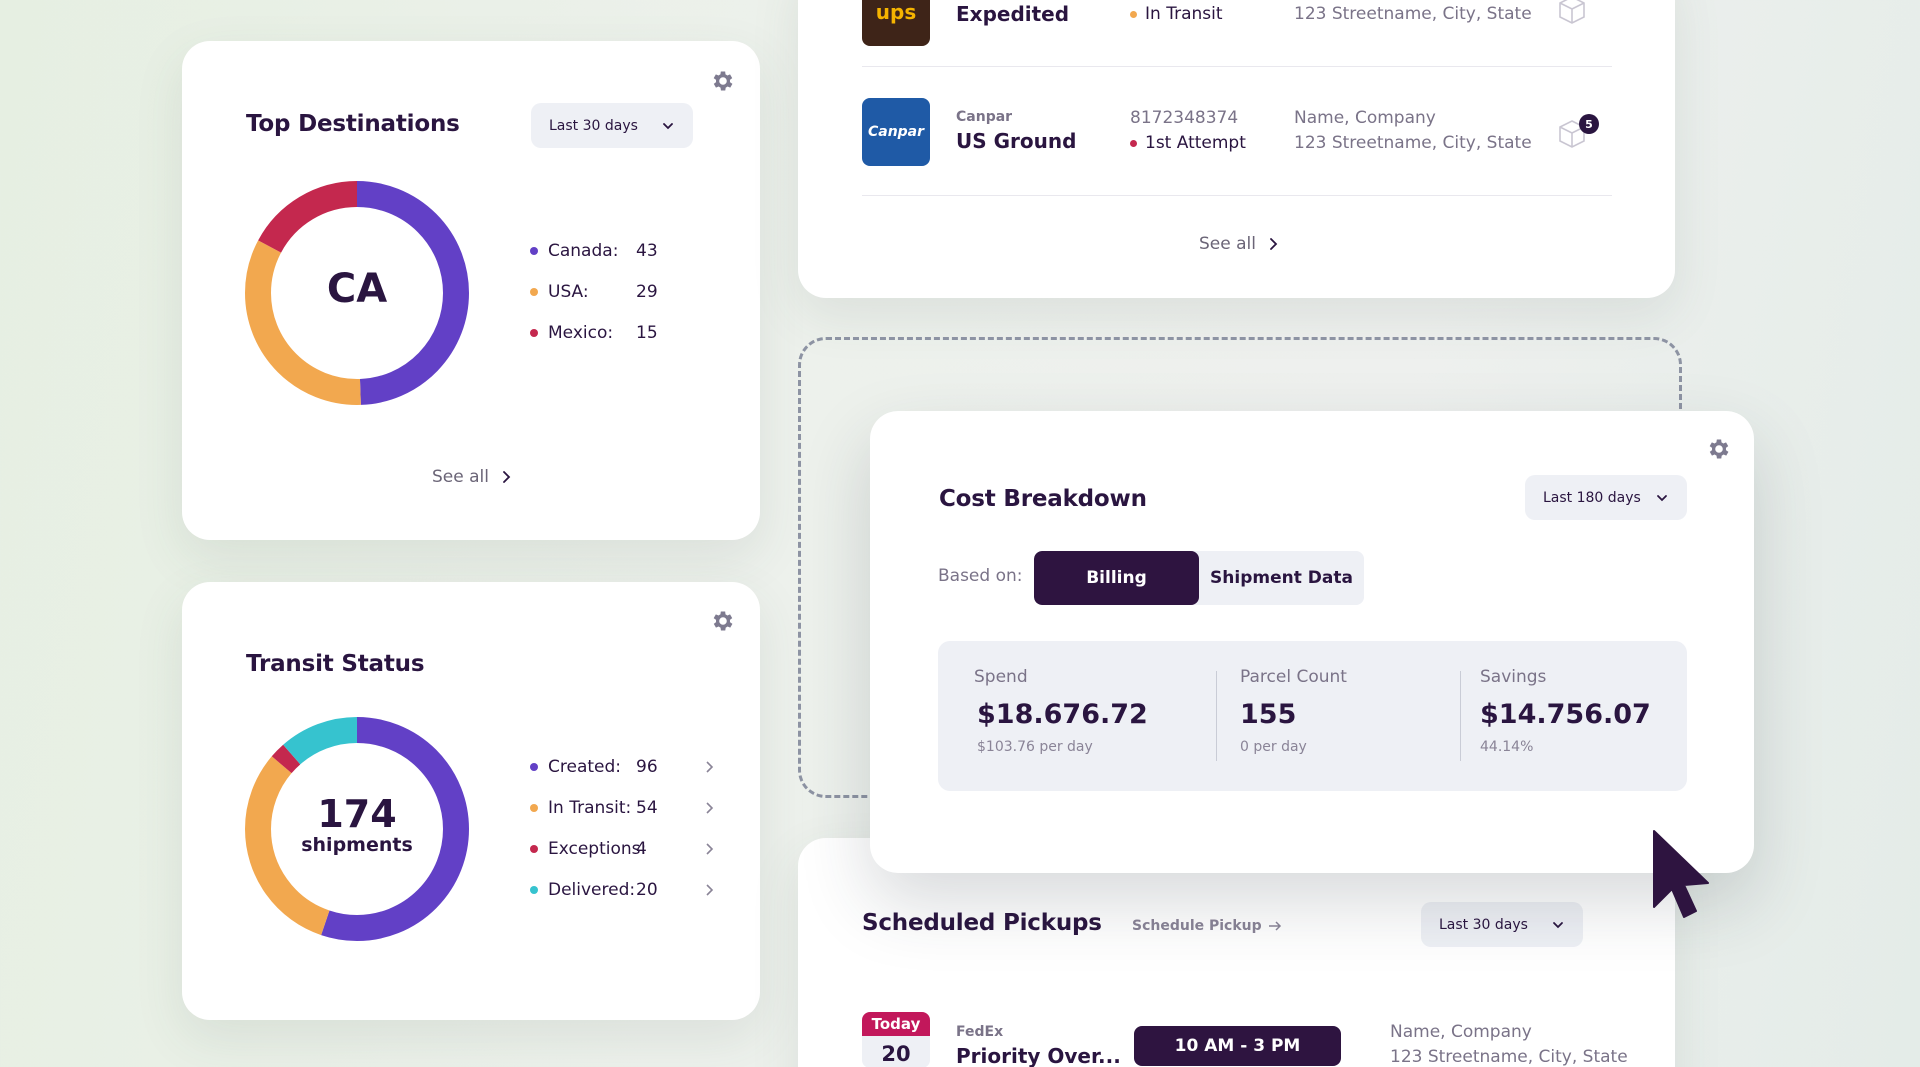  Describe the element at coordinates (647, 766) in the screenshot. I see `legend-value: 96` at that location.